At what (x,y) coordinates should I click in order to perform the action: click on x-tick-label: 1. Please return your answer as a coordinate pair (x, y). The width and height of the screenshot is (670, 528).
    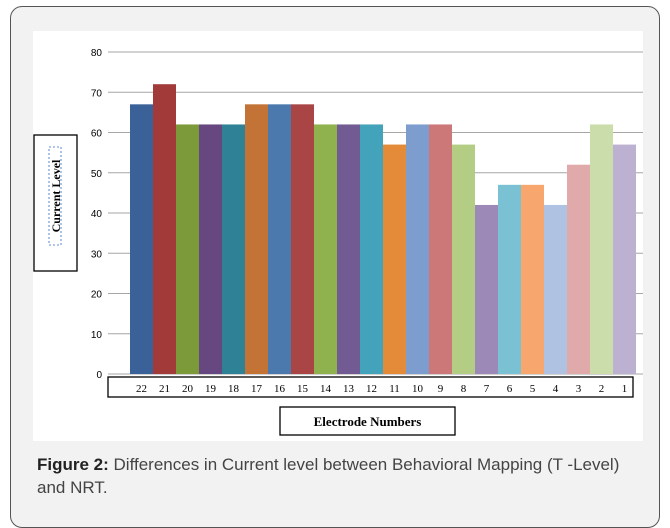
    Looking at the image, I should click on (625, 389).